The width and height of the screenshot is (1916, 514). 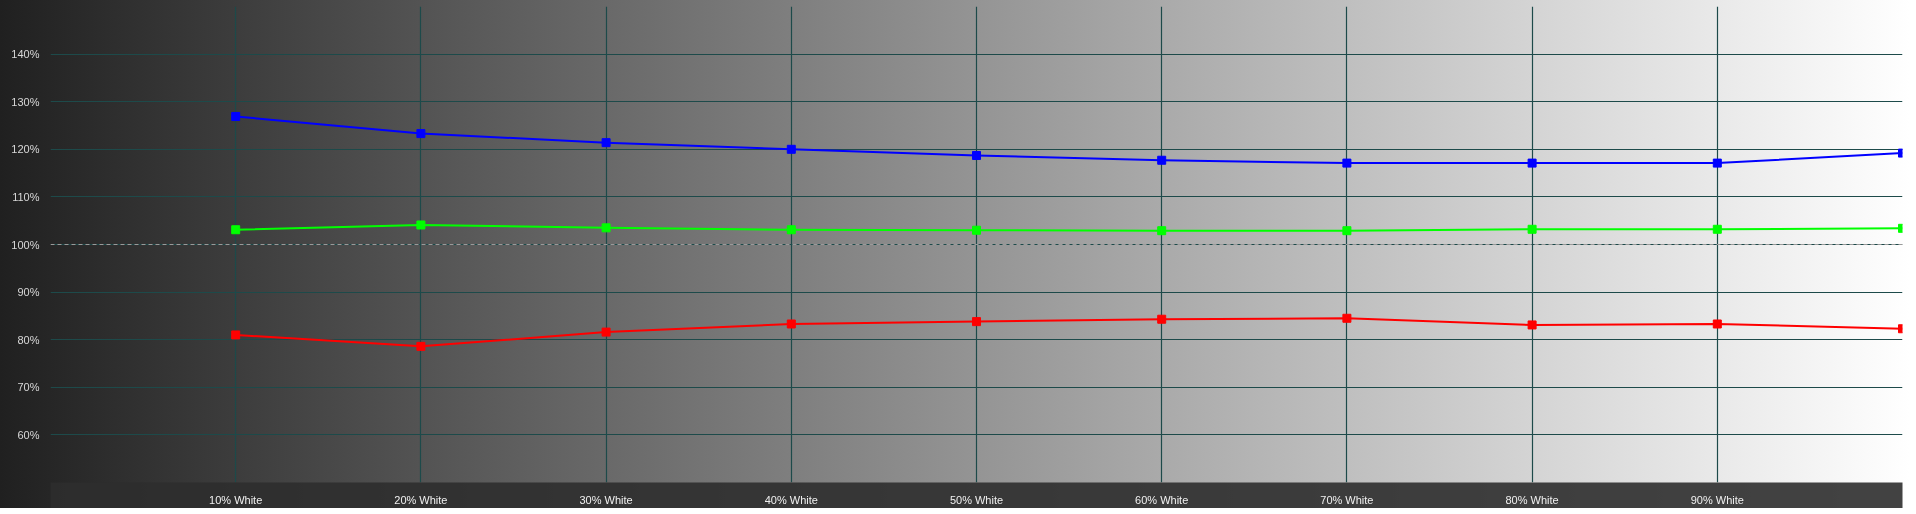 What do you see at coordinates (26, 196) in the screenshot?
I see `y-tick-label: 110%` at bounding box center [26, 196].